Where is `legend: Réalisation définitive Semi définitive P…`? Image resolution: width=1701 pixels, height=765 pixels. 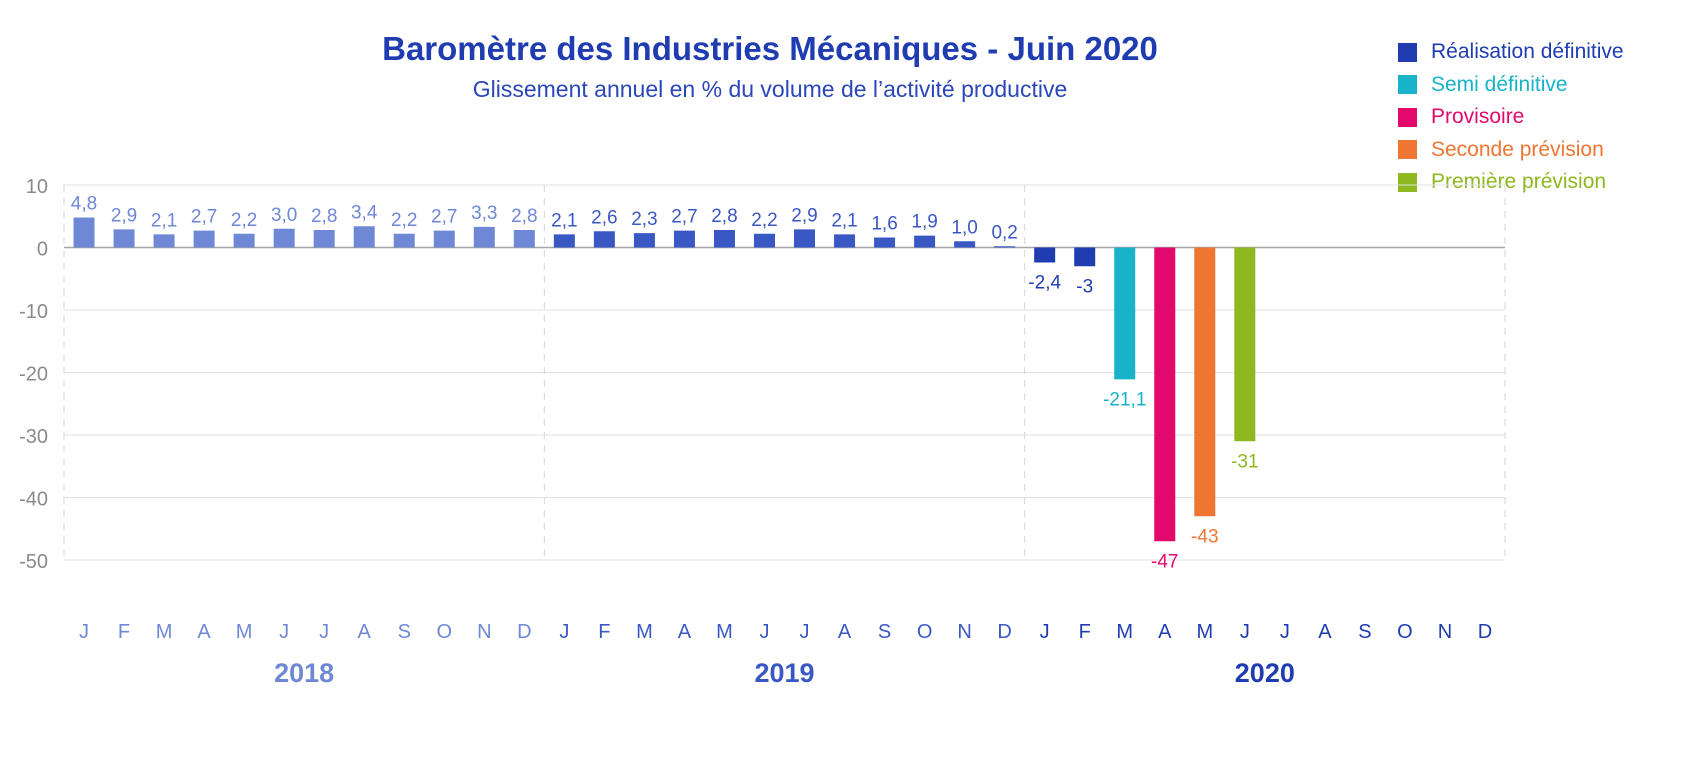 legend: Réalisation définitive Semi définitive P… is located at coordinates (1511, 117).